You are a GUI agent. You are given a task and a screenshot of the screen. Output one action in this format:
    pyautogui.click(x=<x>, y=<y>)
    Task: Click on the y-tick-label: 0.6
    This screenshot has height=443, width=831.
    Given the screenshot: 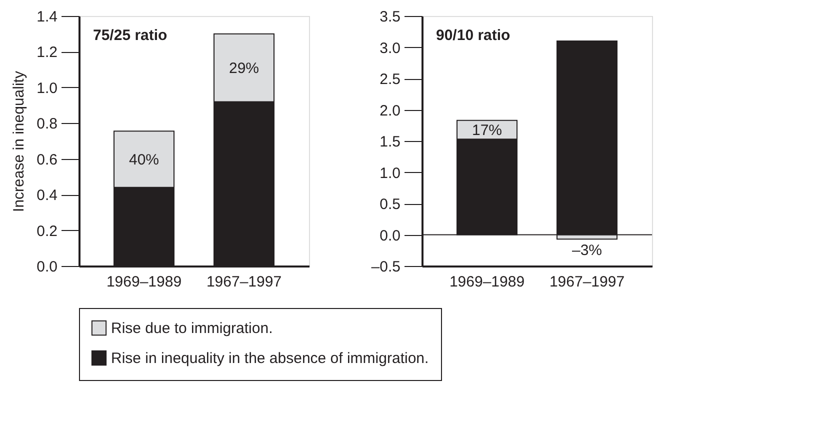 What is the action you would take?
    pyautogui.click(x=47, y=159)
    